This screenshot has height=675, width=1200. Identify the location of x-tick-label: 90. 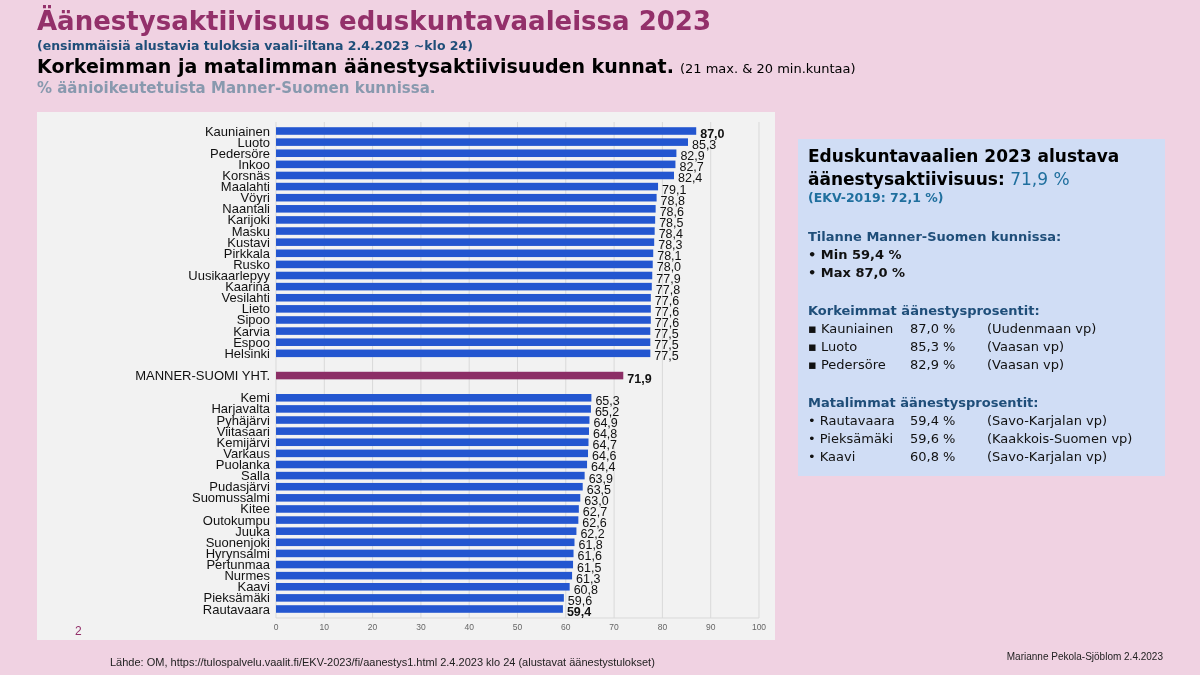
(710, 627).